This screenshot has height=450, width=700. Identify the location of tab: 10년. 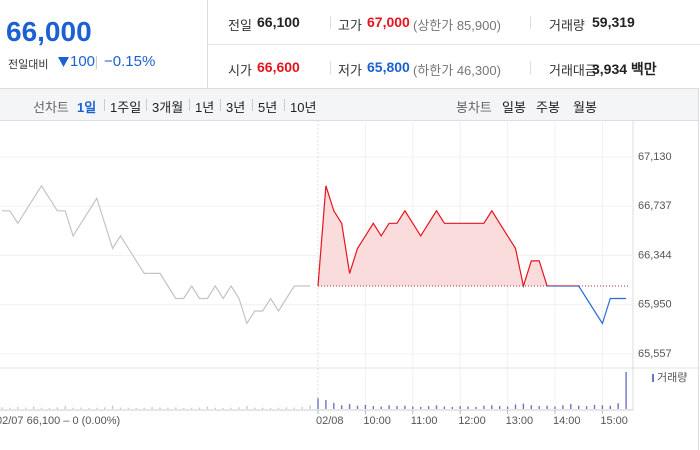
(303, 107).